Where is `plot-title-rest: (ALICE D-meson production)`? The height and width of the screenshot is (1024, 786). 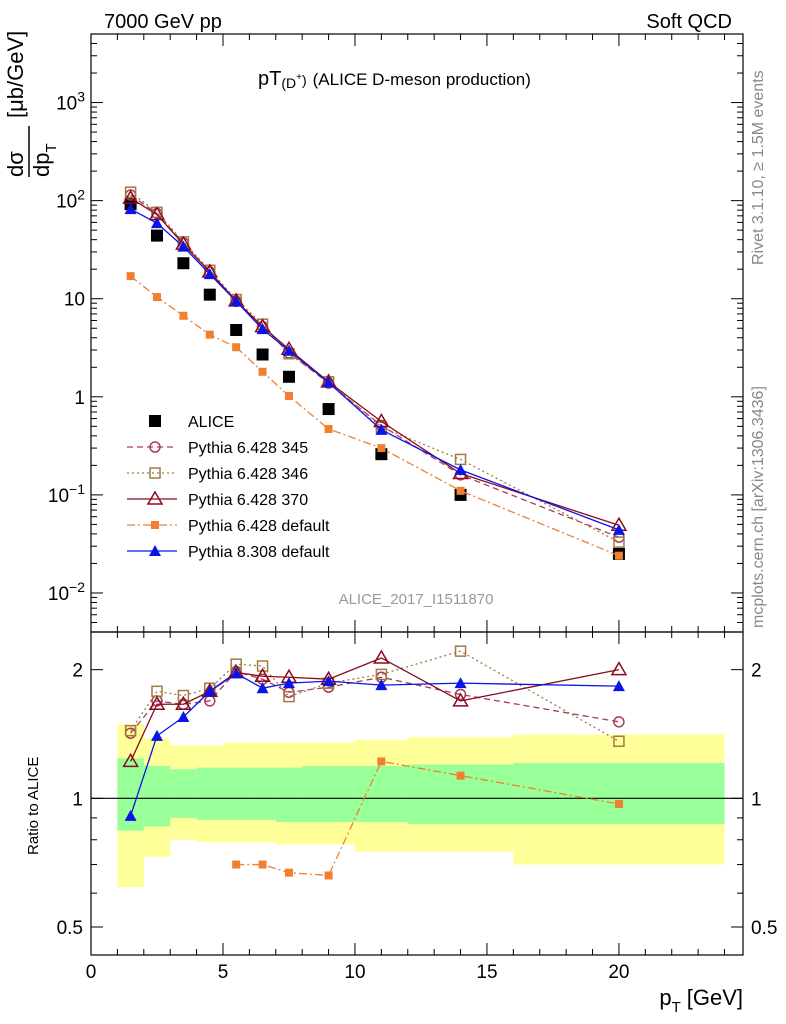
plot-title-rest: (ALICE D-meson production) is located at coordinates (422, 79).